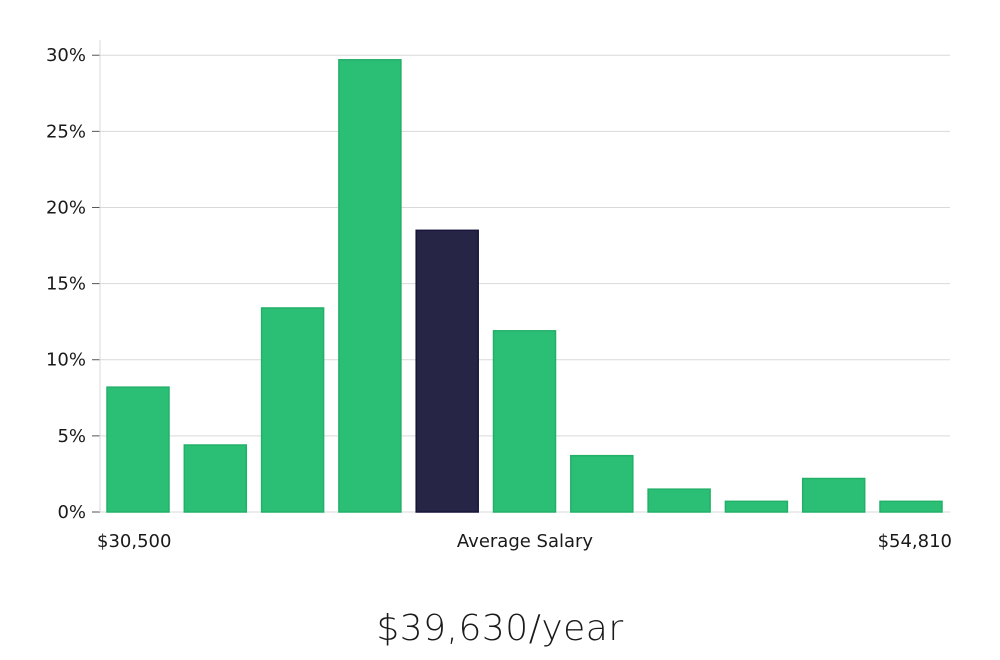 This screenshot has width=1000, height=660. What do you see at coordinates (66, 55) in the screenshot?
I see `y-tick-label: 30%` at bounding box center [66, 55].